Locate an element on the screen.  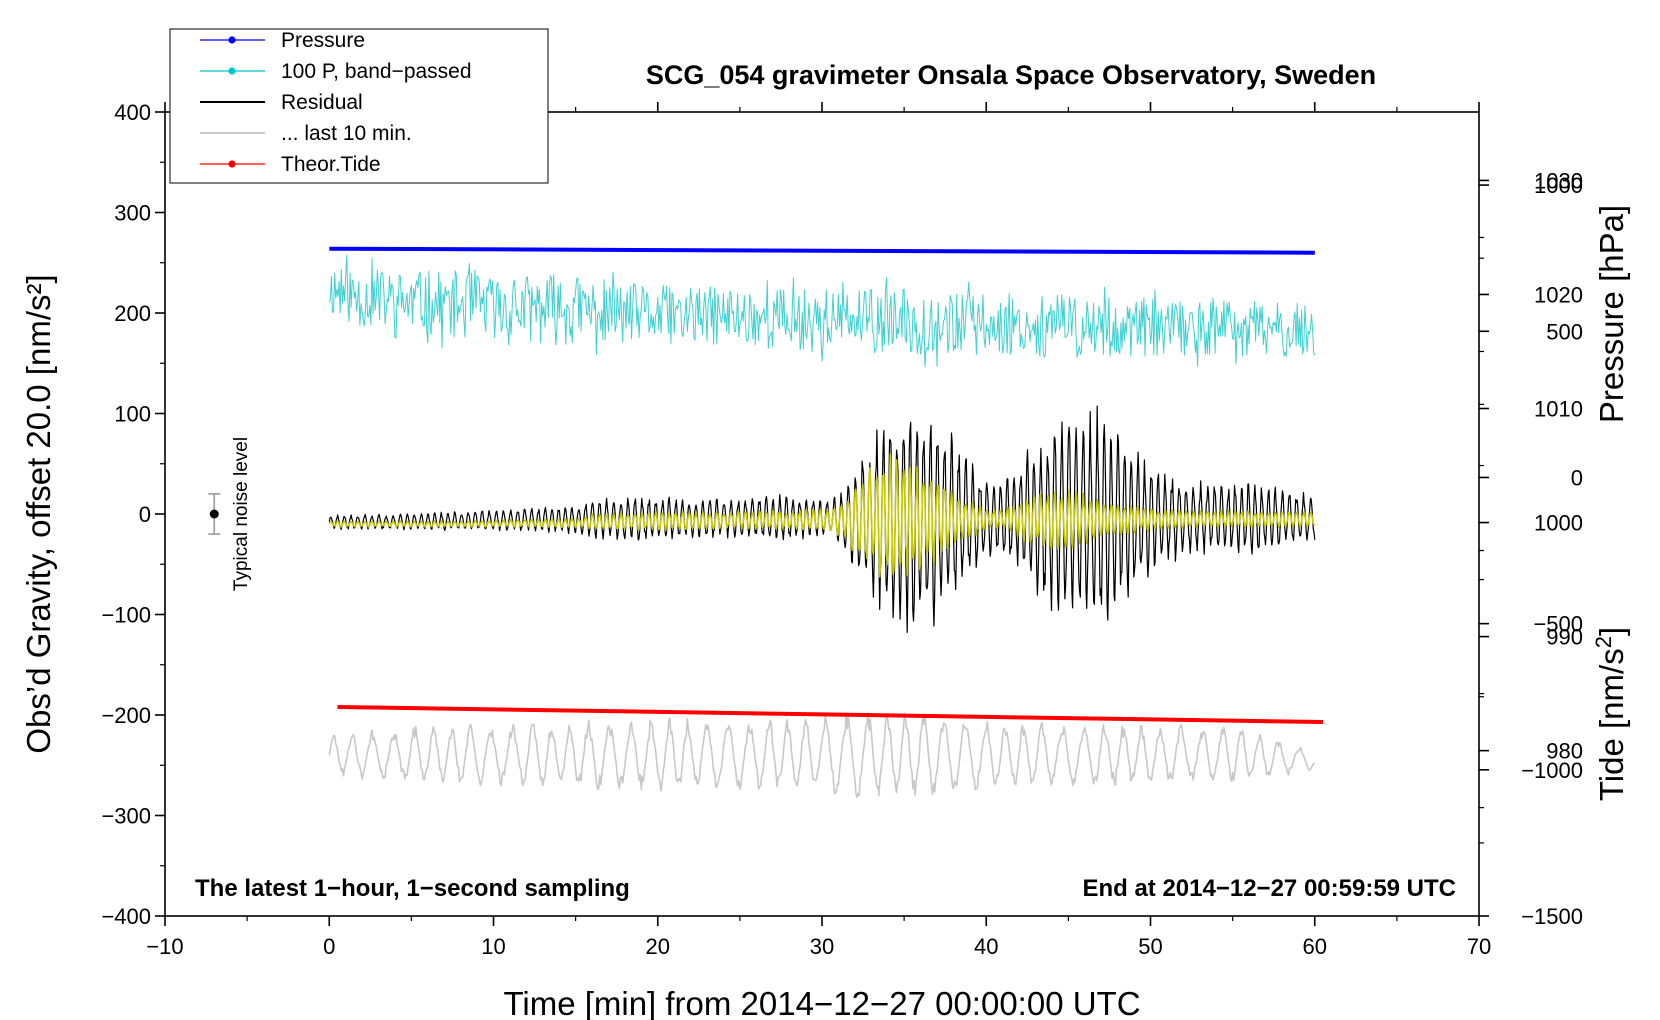
y-tick-label: 400 is located at coordinates (132, 112).